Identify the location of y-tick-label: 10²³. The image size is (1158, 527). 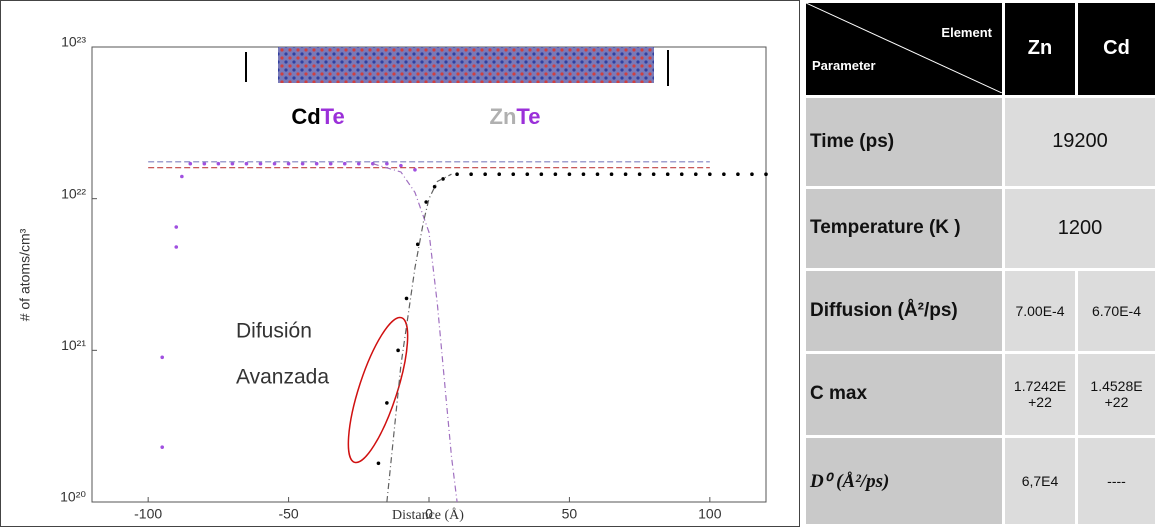
(73, 42).